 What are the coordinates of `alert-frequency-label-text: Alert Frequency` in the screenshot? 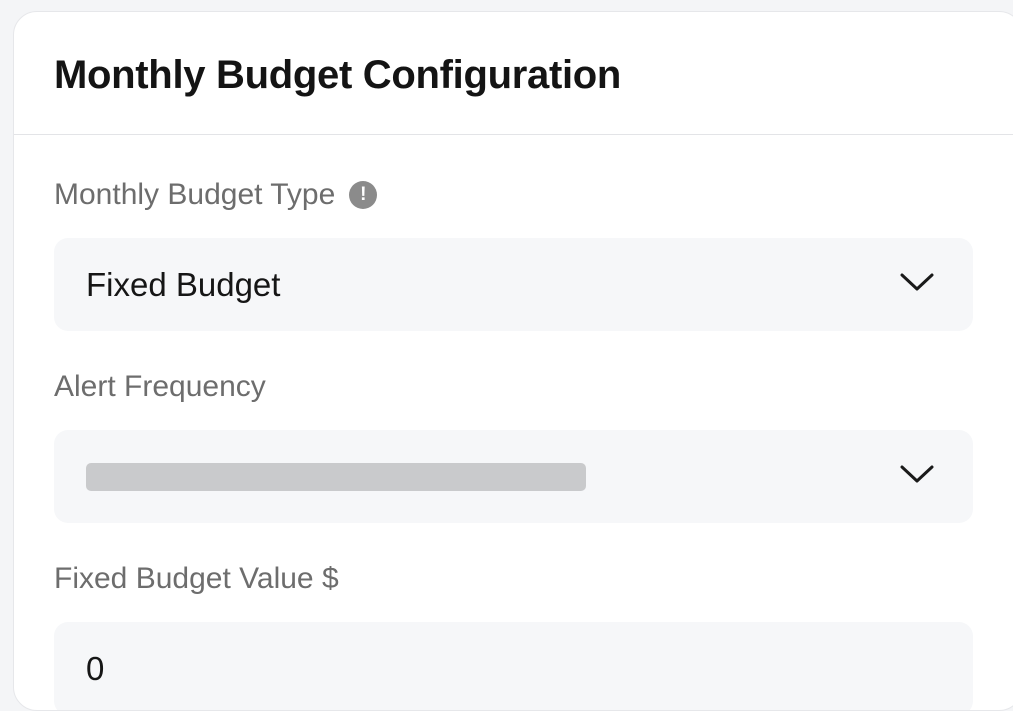 It's located at (160, 386).